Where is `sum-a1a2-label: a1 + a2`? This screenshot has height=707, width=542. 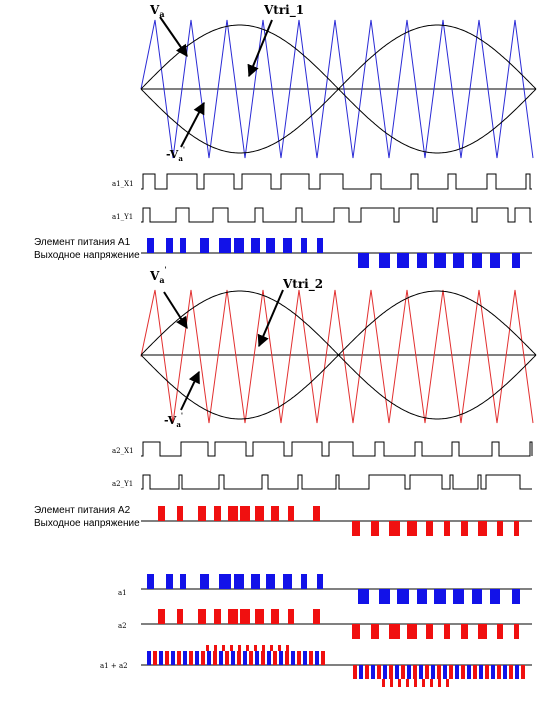
sum-a1a2-label: a1 + a2 is located at coordinates (114, 666).